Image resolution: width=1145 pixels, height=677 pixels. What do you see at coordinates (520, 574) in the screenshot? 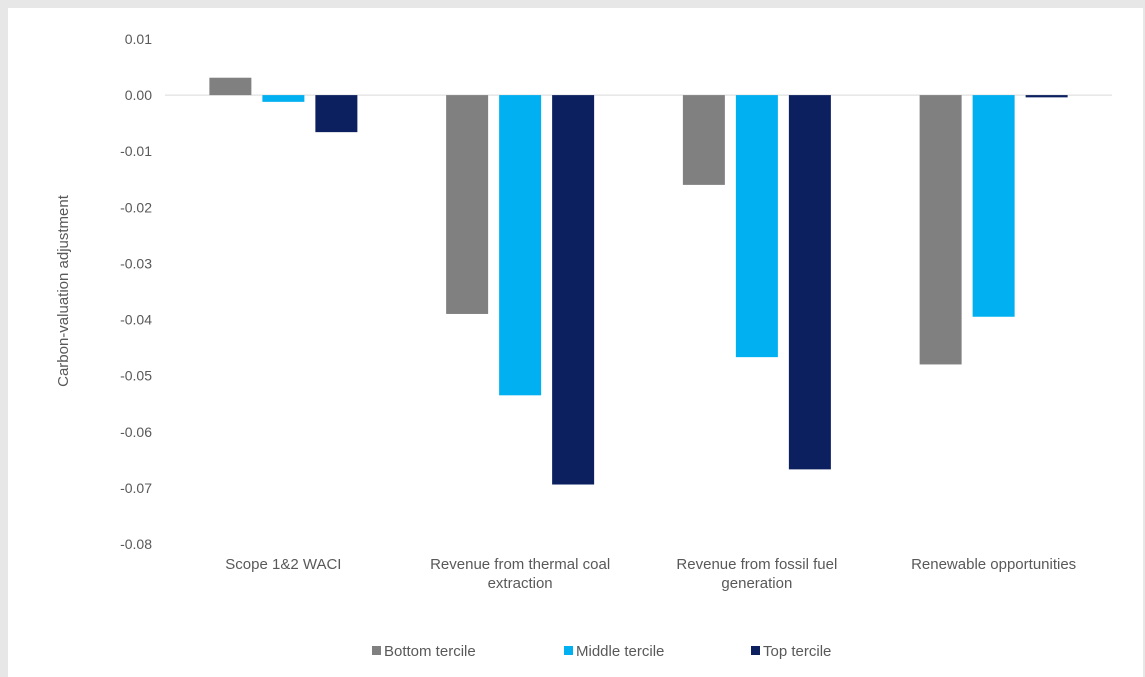
I see `category-label: Revenue from thermal coal extraction` at bounding box center [520, 574].